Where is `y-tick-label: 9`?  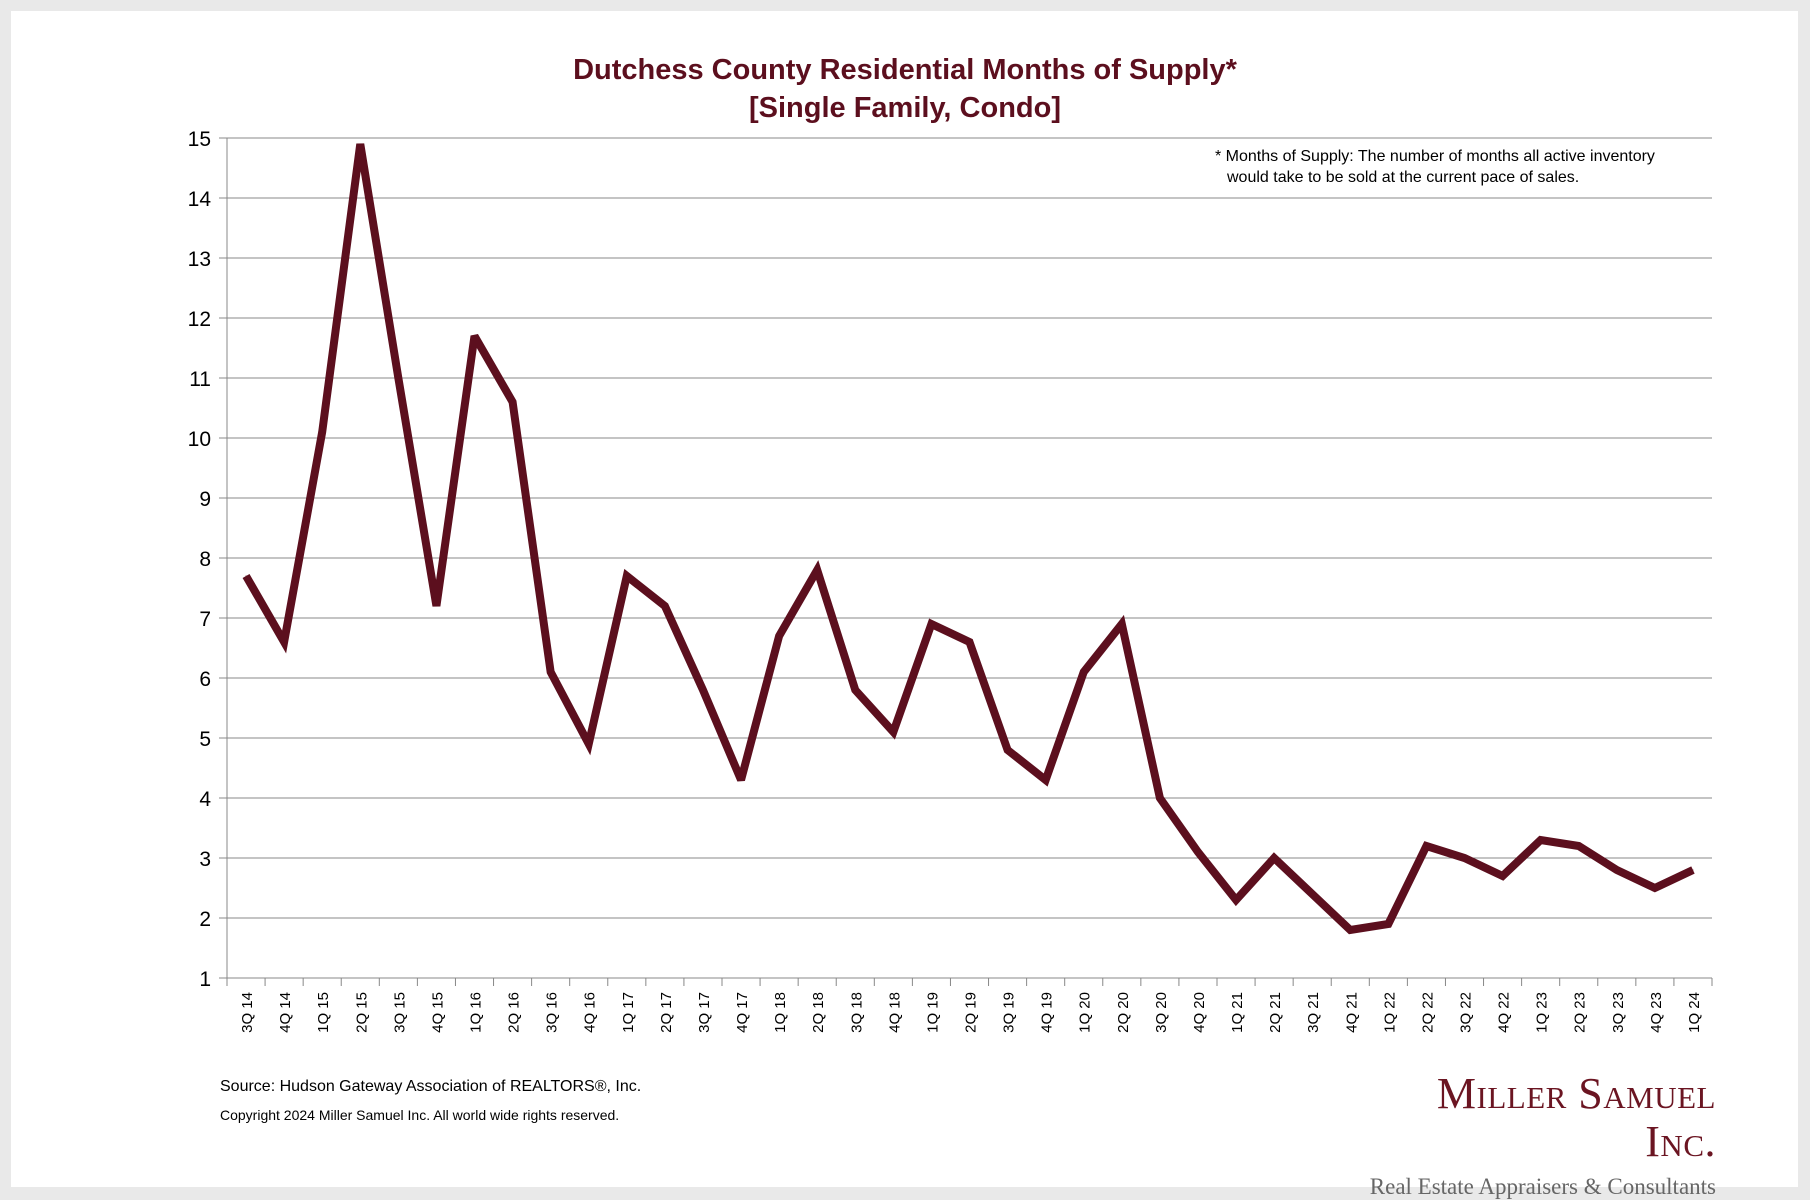 y-tick-label: 9 is located at coordinates (205, 499).